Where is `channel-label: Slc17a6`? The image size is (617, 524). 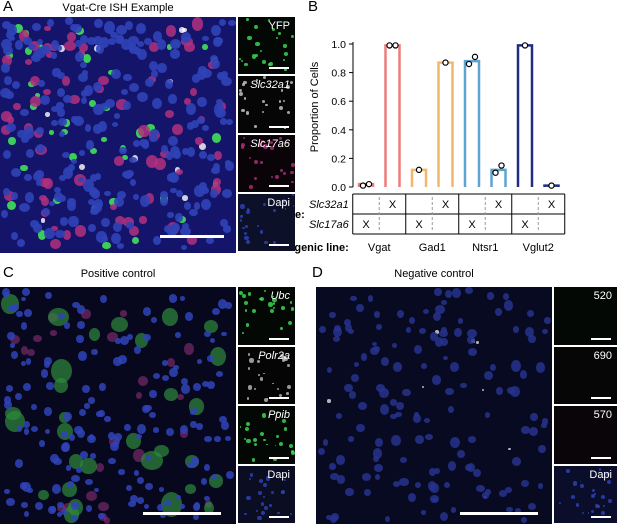 channel-label: Slc17a6 is located at coordinates (270, 144).